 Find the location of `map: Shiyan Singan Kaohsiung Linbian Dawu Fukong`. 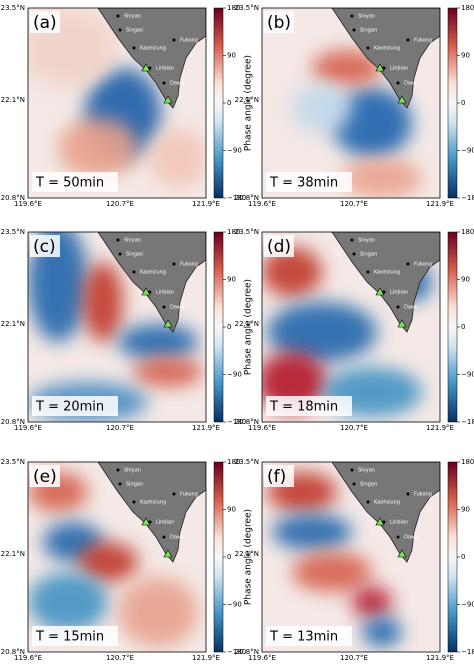

map: Shiyan Singan Kaohsiung Linbian Dawu Fukong is located at coordinates (351, 557).